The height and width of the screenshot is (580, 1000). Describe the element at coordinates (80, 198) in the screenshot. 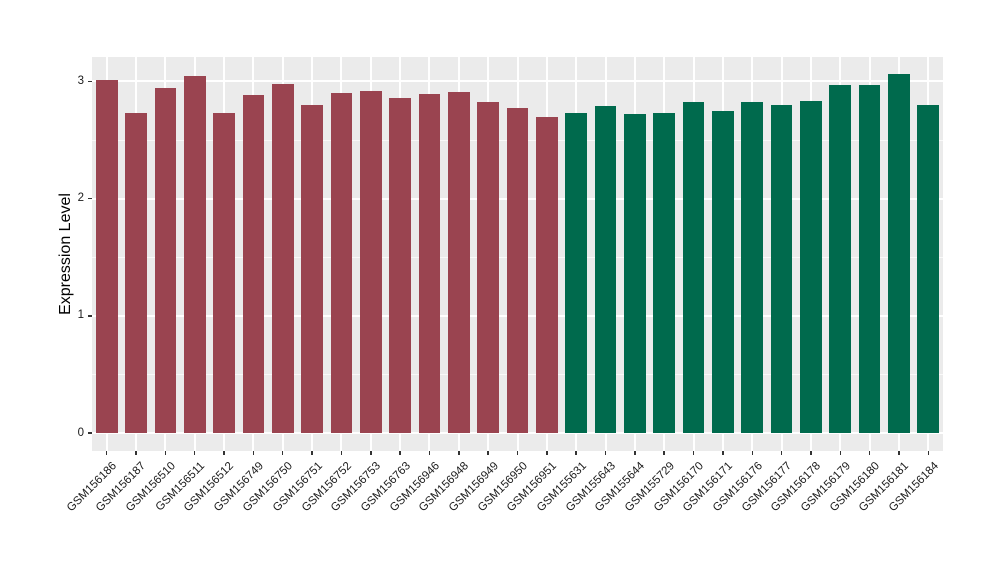

I see `y-axis-tick-label: 2` at that location.